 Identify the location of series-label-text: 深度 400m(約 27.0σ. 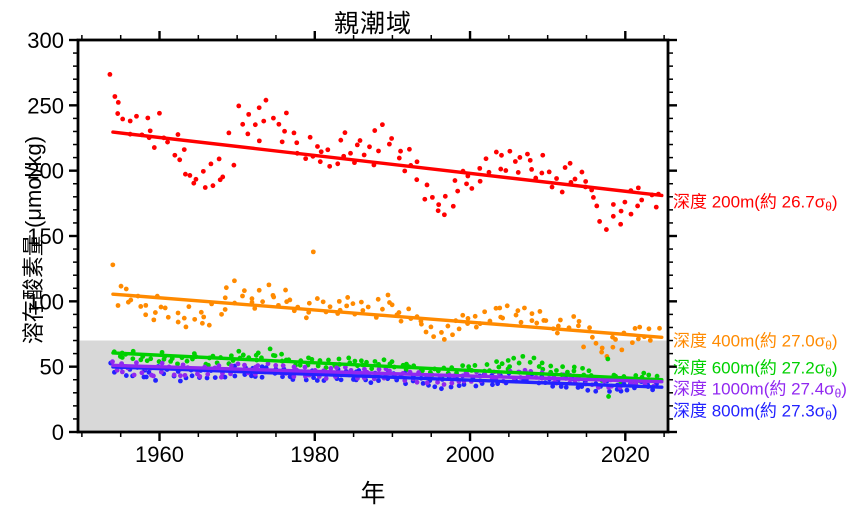
(749, 341).